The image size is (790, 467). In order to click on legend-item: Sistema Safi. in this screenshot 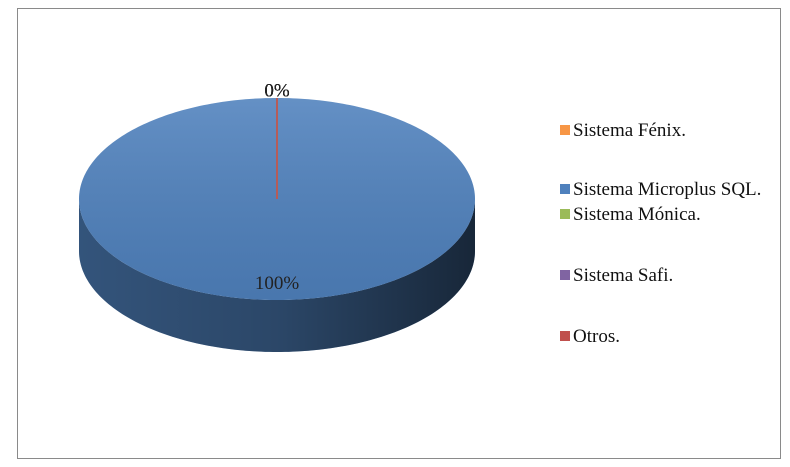, I will do `click(666, 275)`.